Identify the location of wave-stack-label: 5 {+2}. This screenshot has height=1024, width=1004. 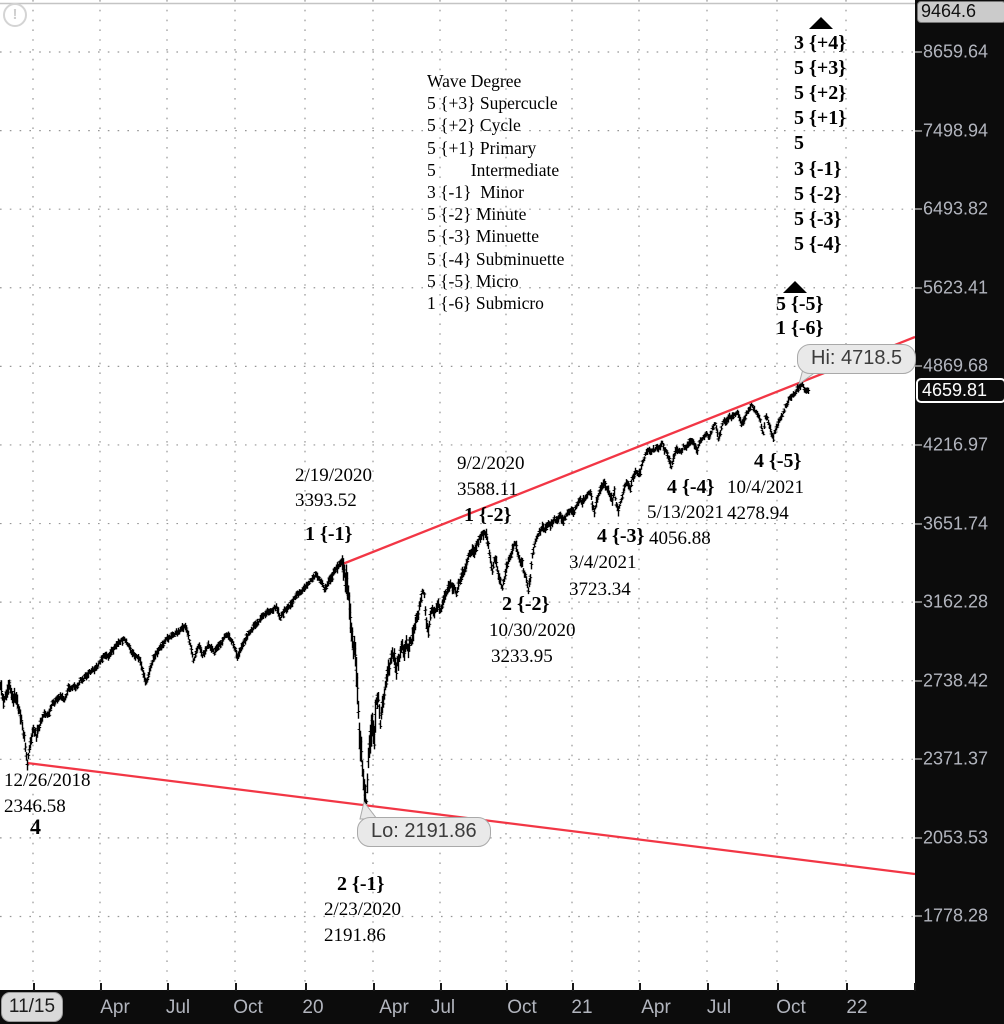
(820, 93).